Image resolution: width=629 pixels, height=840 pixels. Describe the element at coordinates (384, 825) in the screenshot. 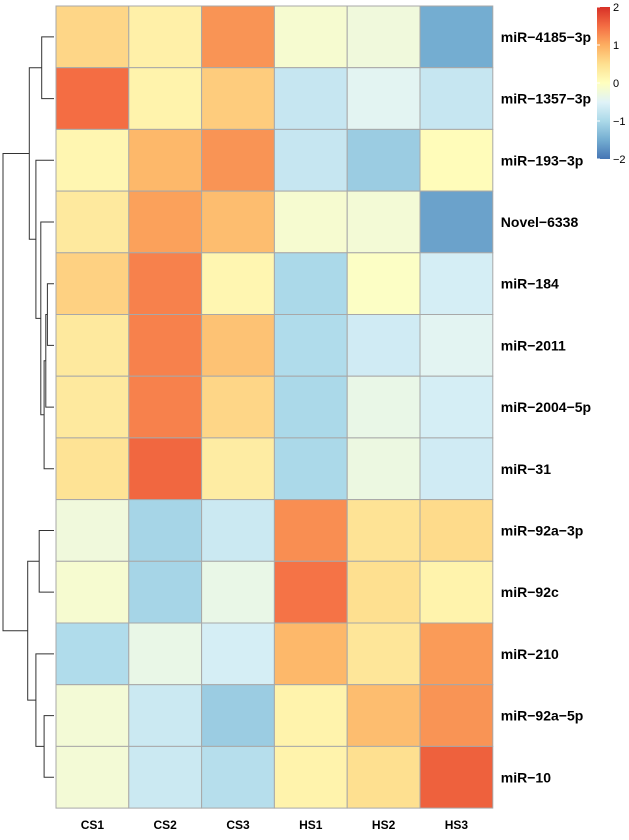

I see `column-label: HS2` at that location.